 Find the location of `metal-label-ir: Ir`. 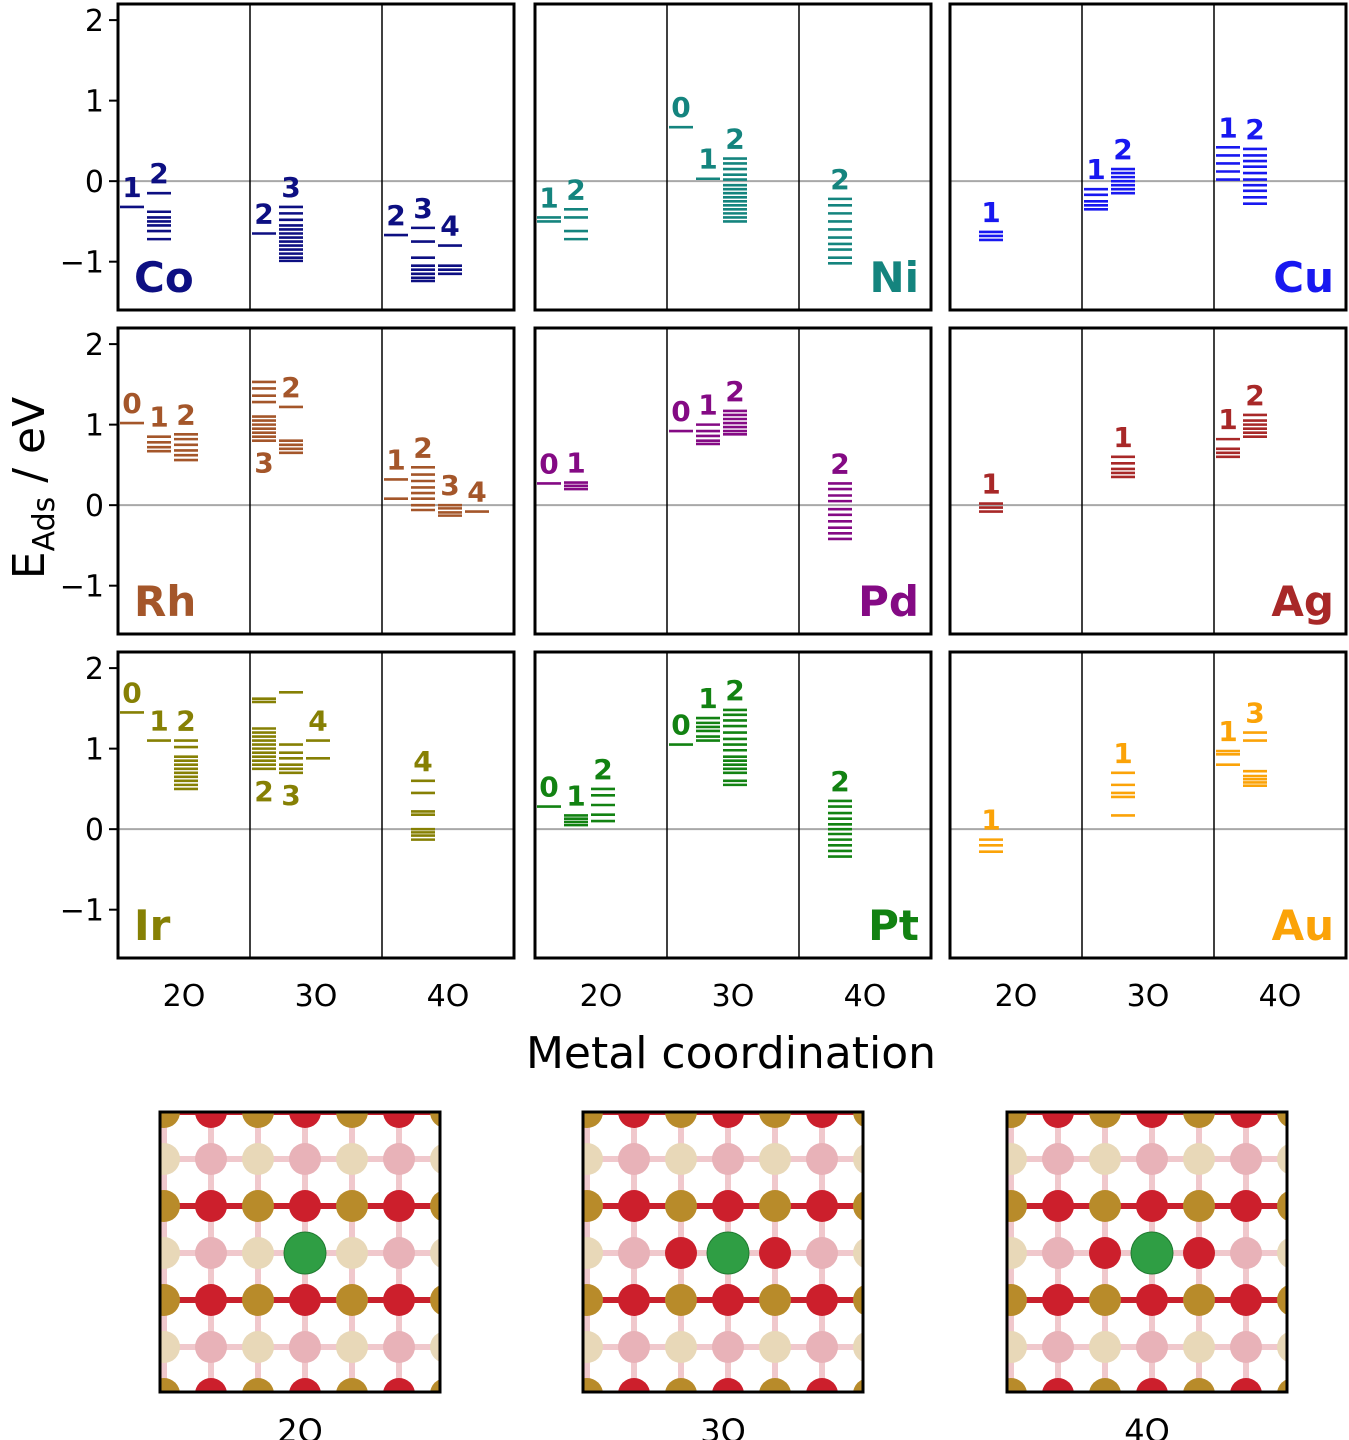

metal-label-ir: Ir is located at coordinates (152, 925).